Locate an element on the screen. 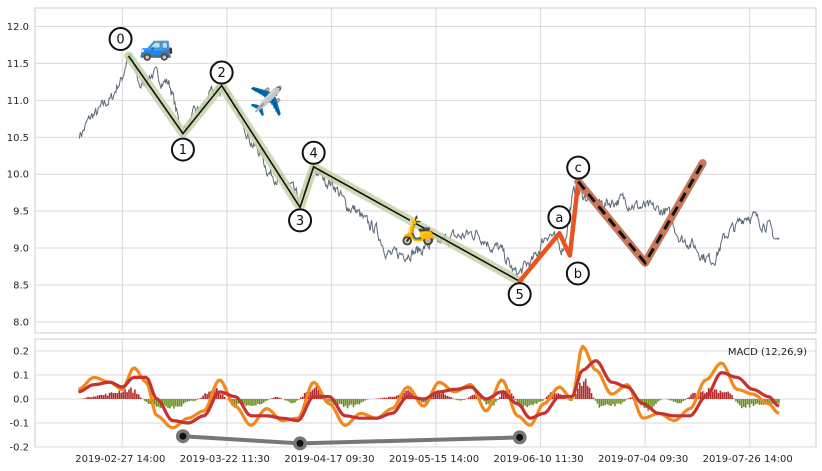  car-icon: 🚙 is located at coordinates (156, 45).